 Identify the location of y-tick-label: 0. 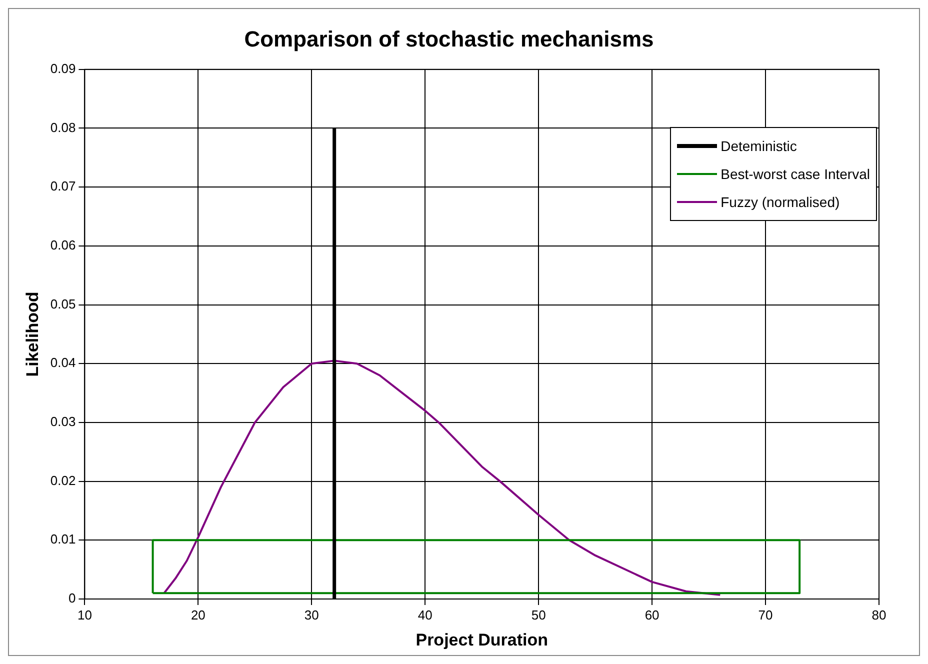
(72, 598).